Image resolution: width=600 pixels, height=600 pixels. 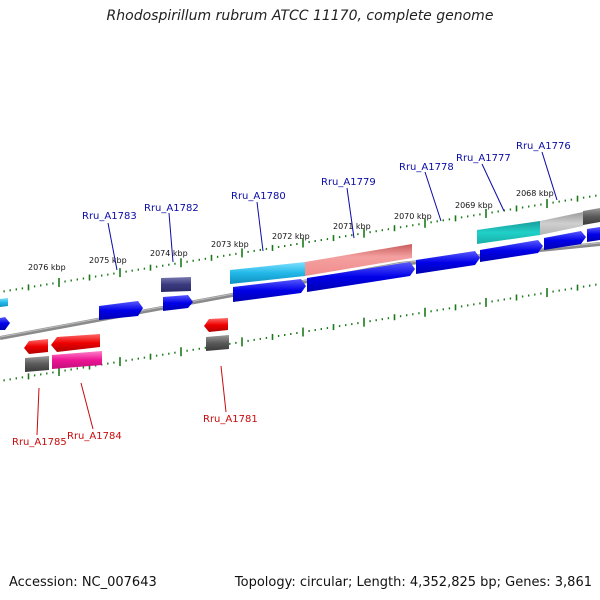 What do you see at coordinates (543, 146) in the screenshot?
I see `gene-label: Rru_A1776` at bounding box center [543, 146].